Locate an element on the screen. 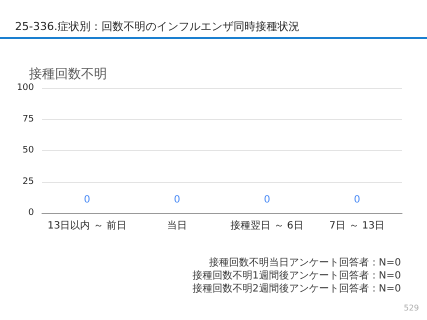 The image size is (427, 320). y-tick-label: 50 is located at coordinates (28, 151).